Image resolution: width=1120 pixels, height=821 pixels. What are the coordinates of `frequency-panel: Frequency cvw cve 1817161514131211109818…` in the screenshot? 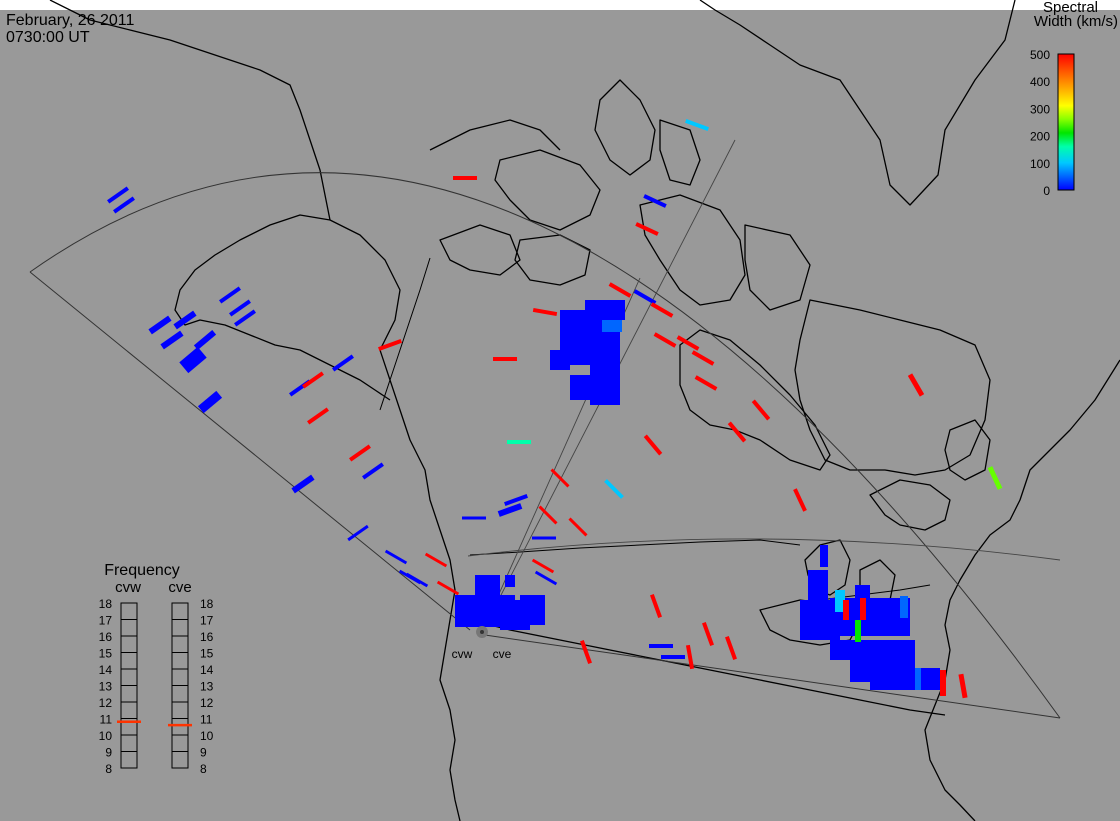 It's located at (156, 669).